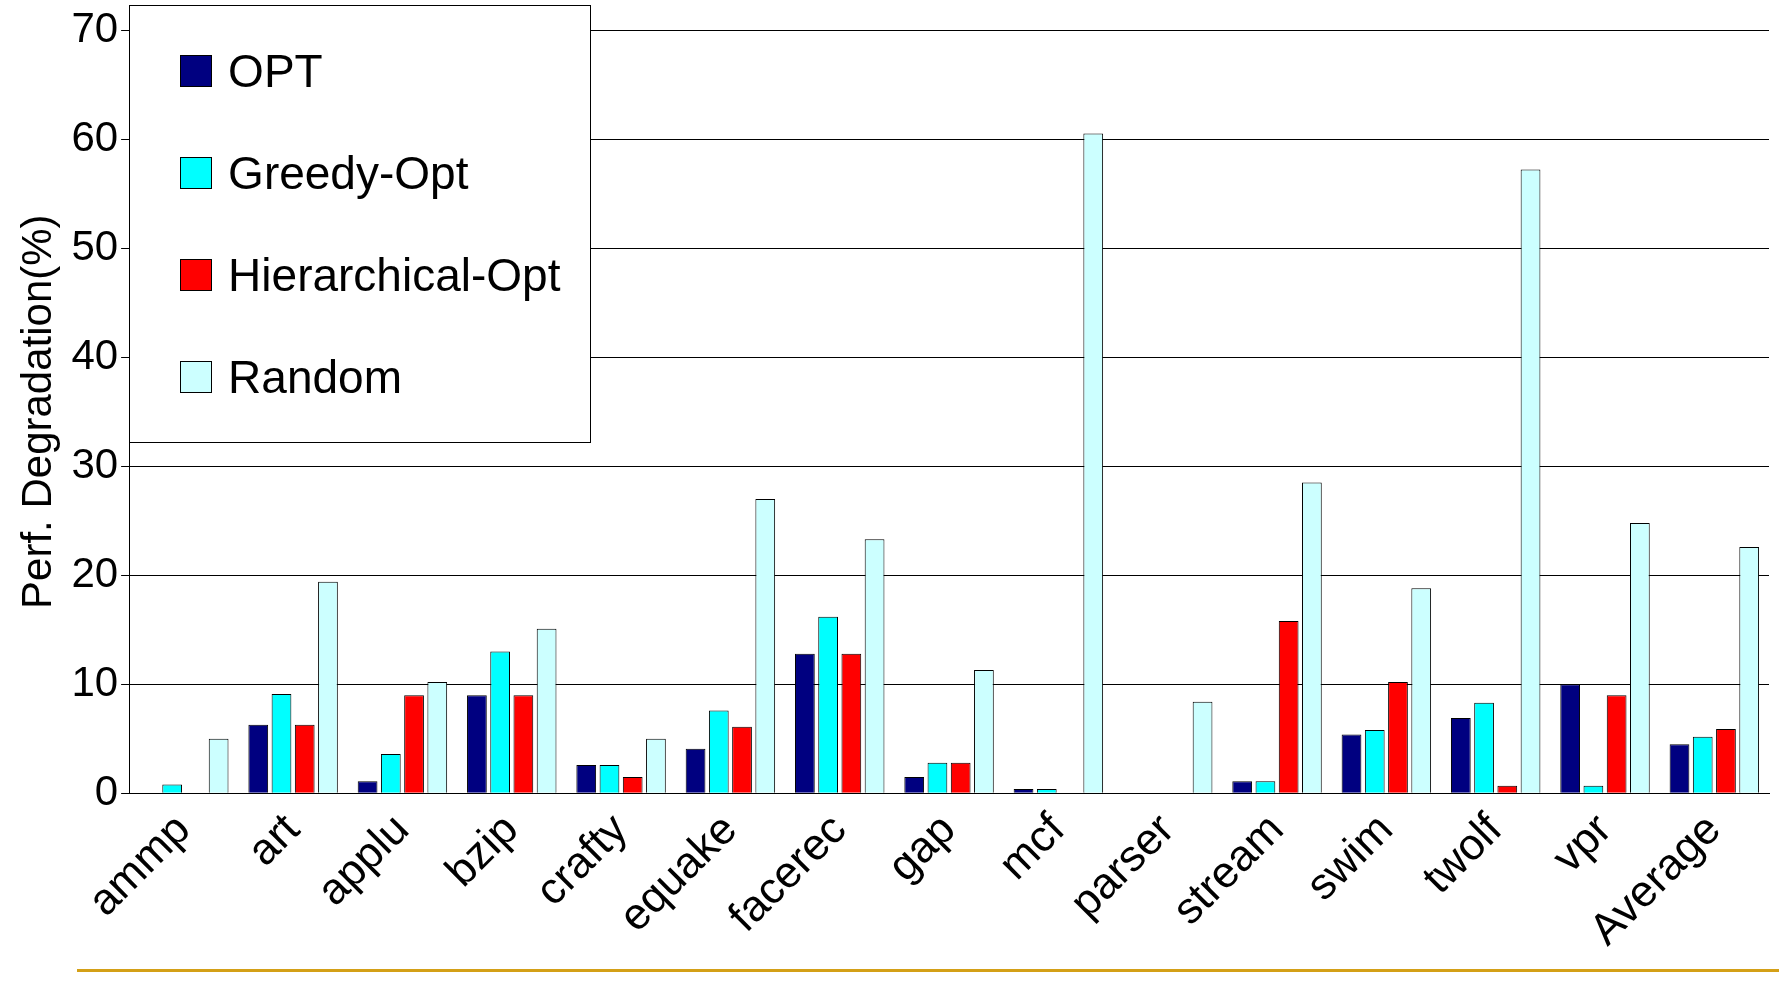 This screenshot has width=1779, height=987. What do you see at coordinates (394, 275) in the screenshot?
I see `legend-label: Hierarchical-Opt` at bounding box center [394, 275].